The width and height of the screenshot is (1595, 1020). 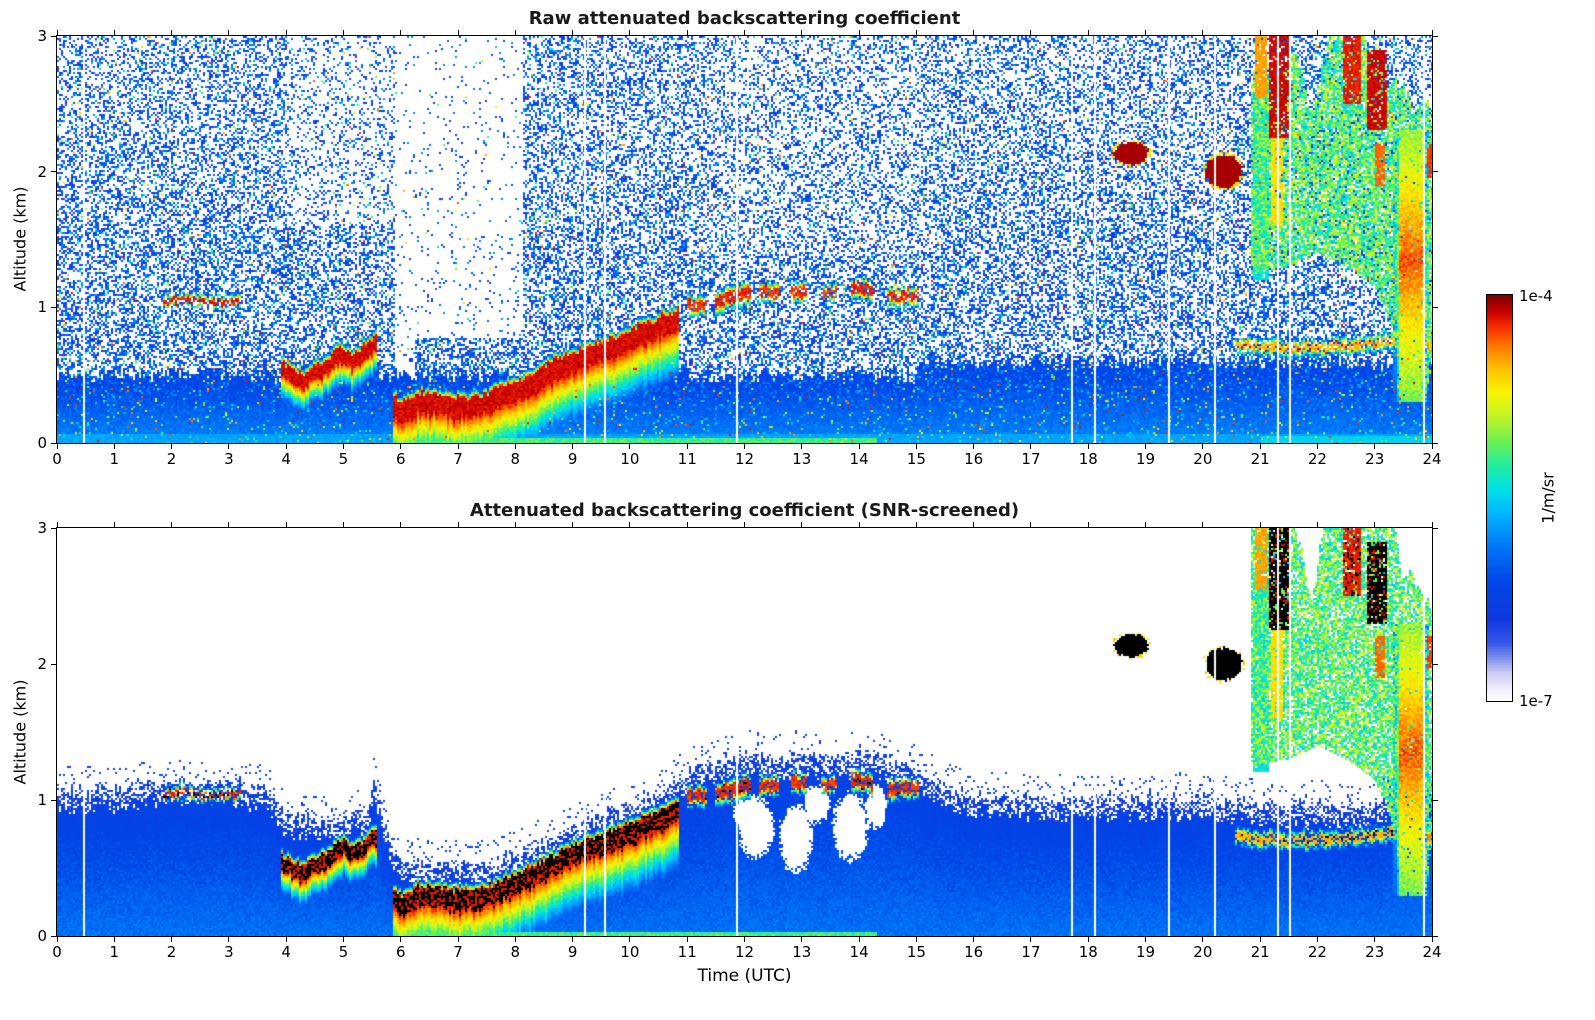 What do you see at coordinates (1203, 459) in the screenshot?
I see `x-tick-label: 20` at bounding box center [1203, 459].